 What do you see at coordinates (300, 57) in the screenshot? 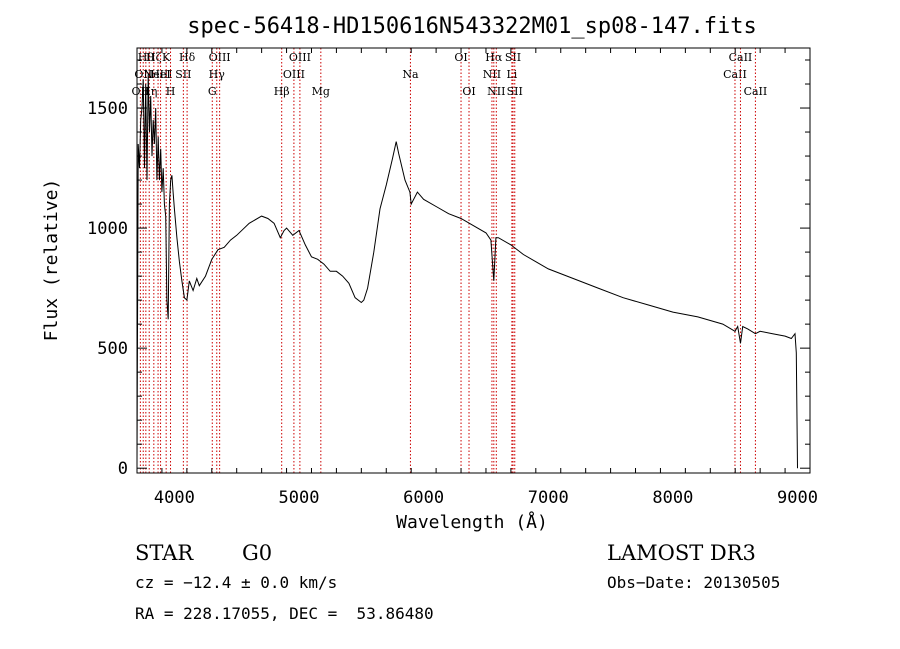
I see `marker-label-16: OIII` at bounding box center [300, 57].